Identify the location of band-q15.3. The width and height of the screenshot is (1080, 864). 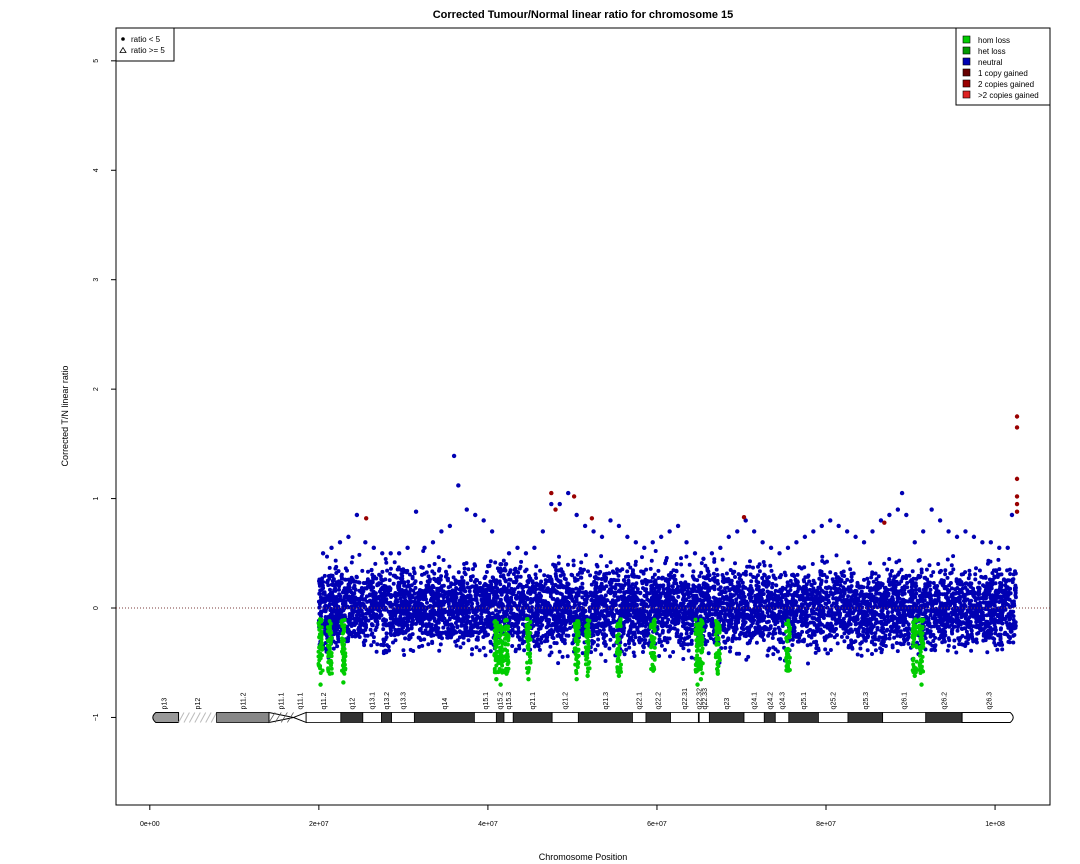
(508, 717).